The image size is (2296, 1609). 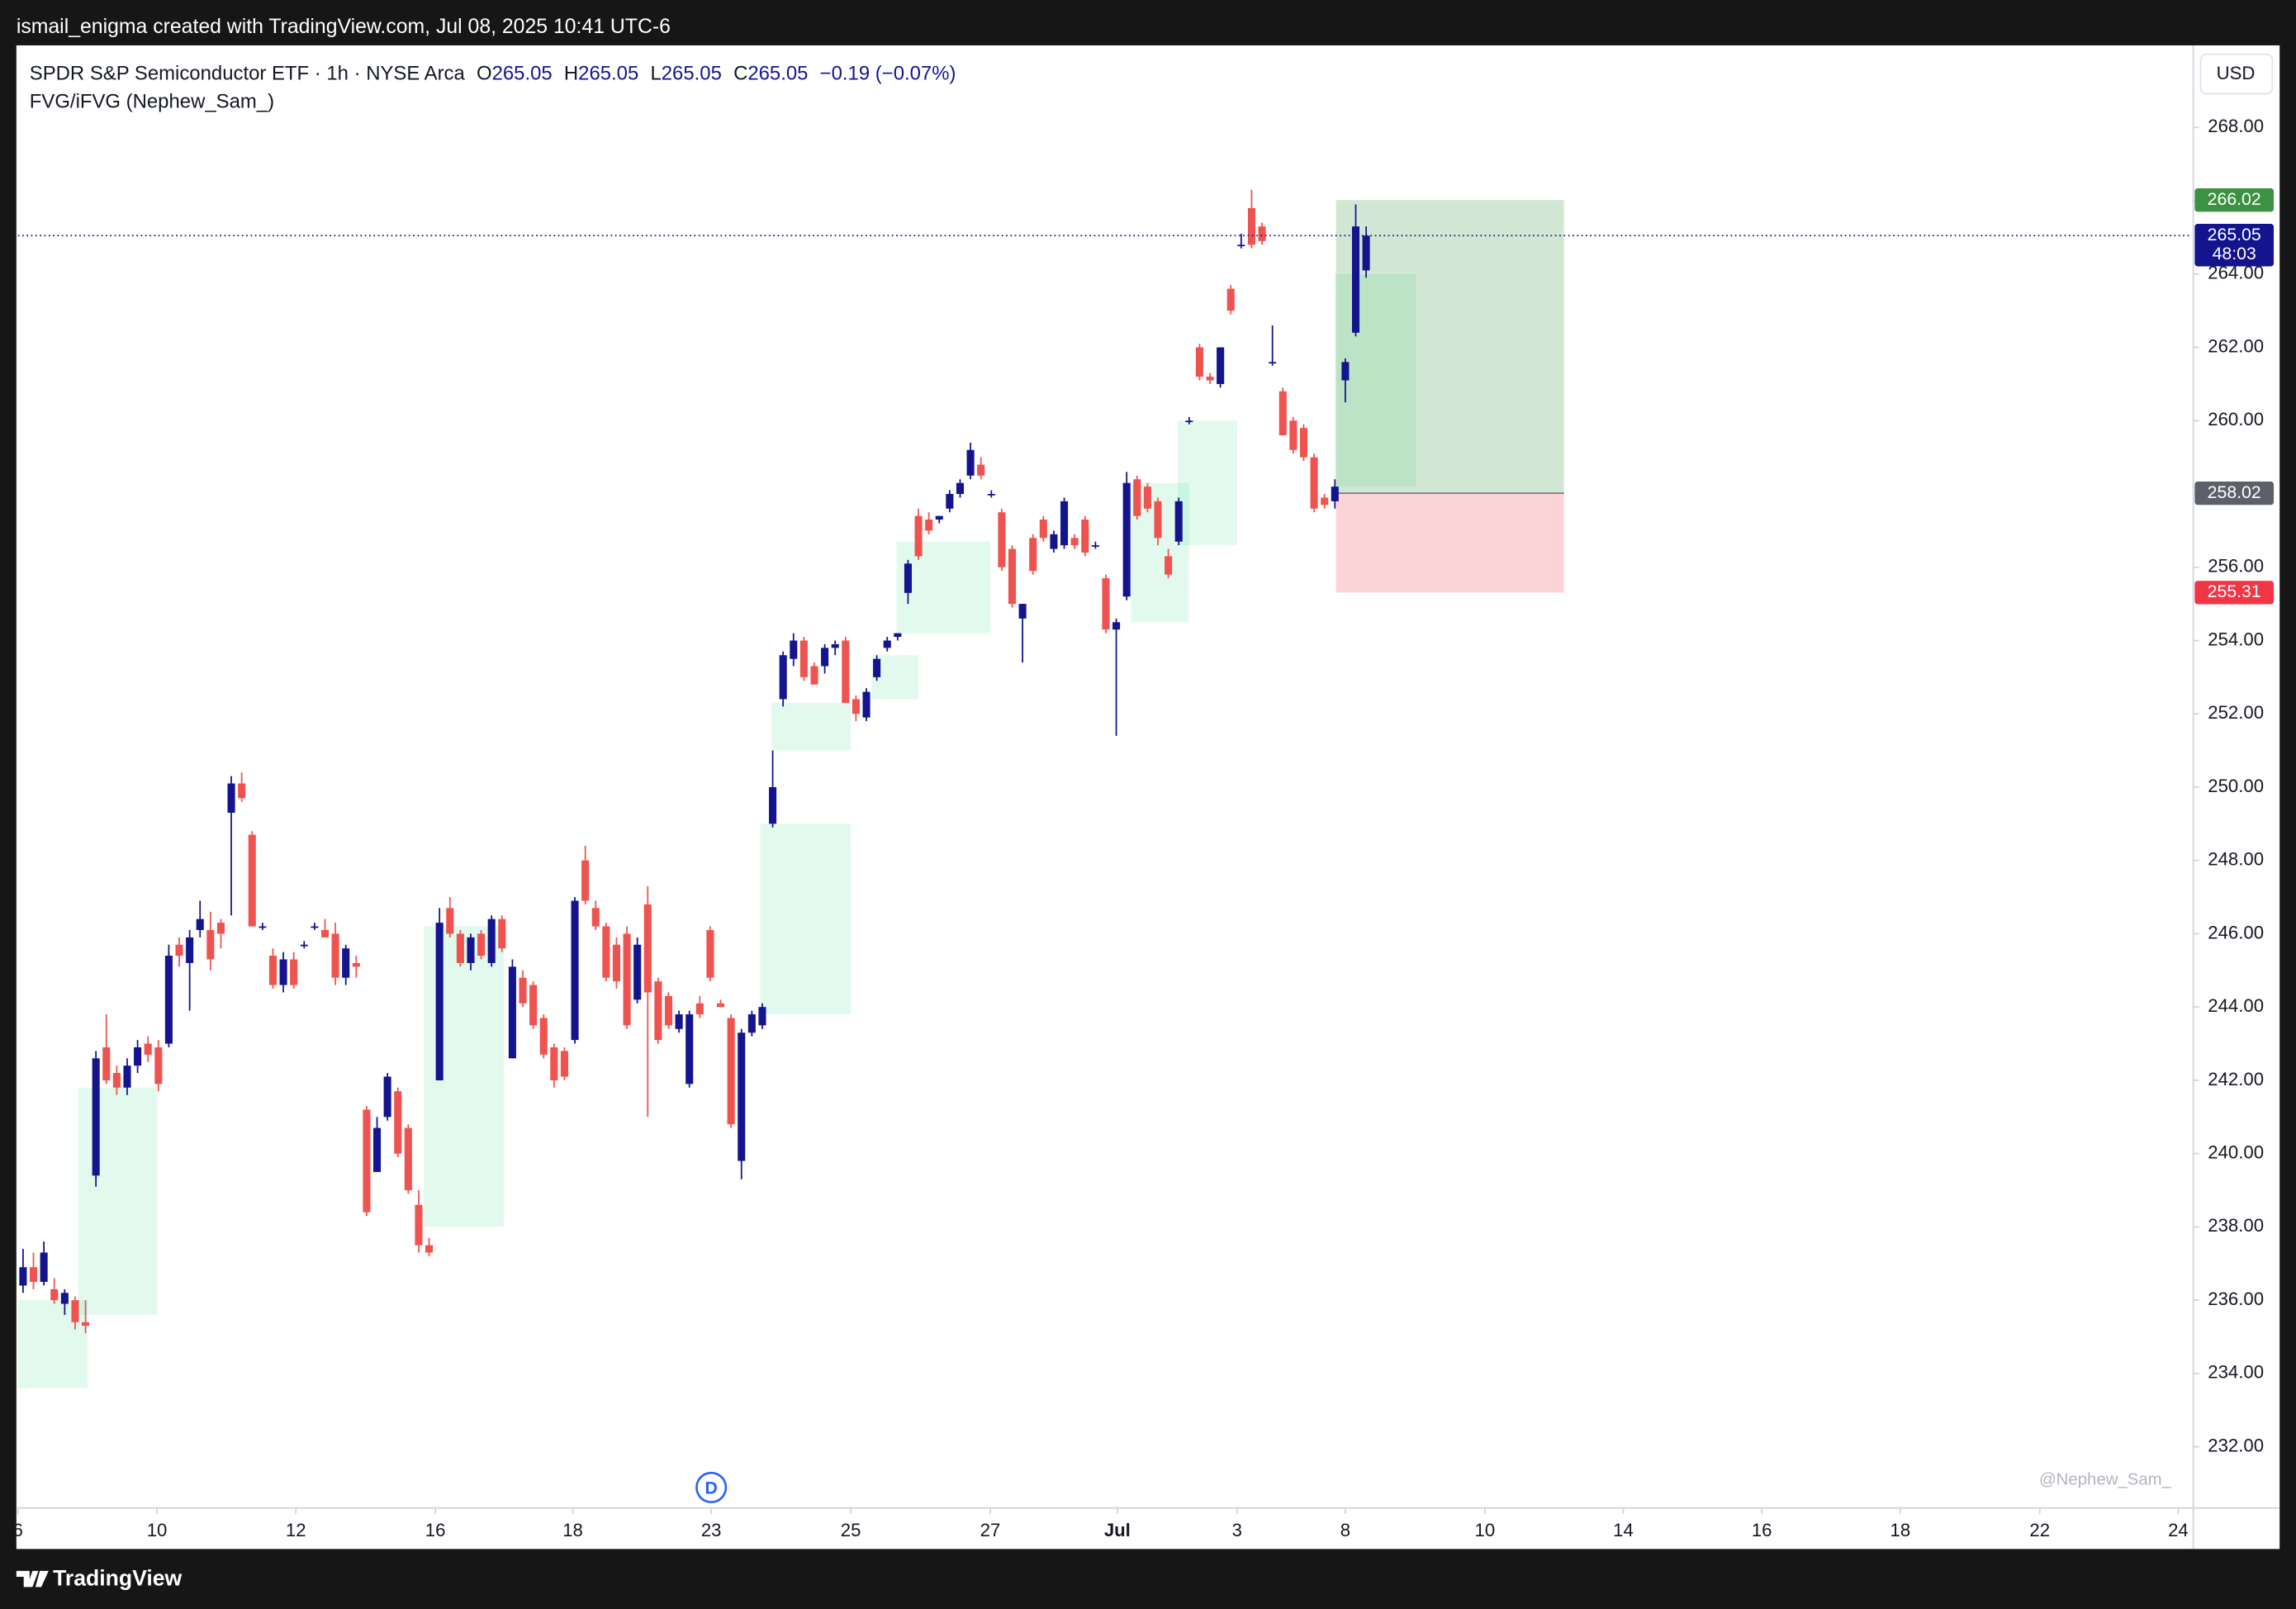 I want to click on y-tick-label: 248.00, so click(x=2236, y=859).